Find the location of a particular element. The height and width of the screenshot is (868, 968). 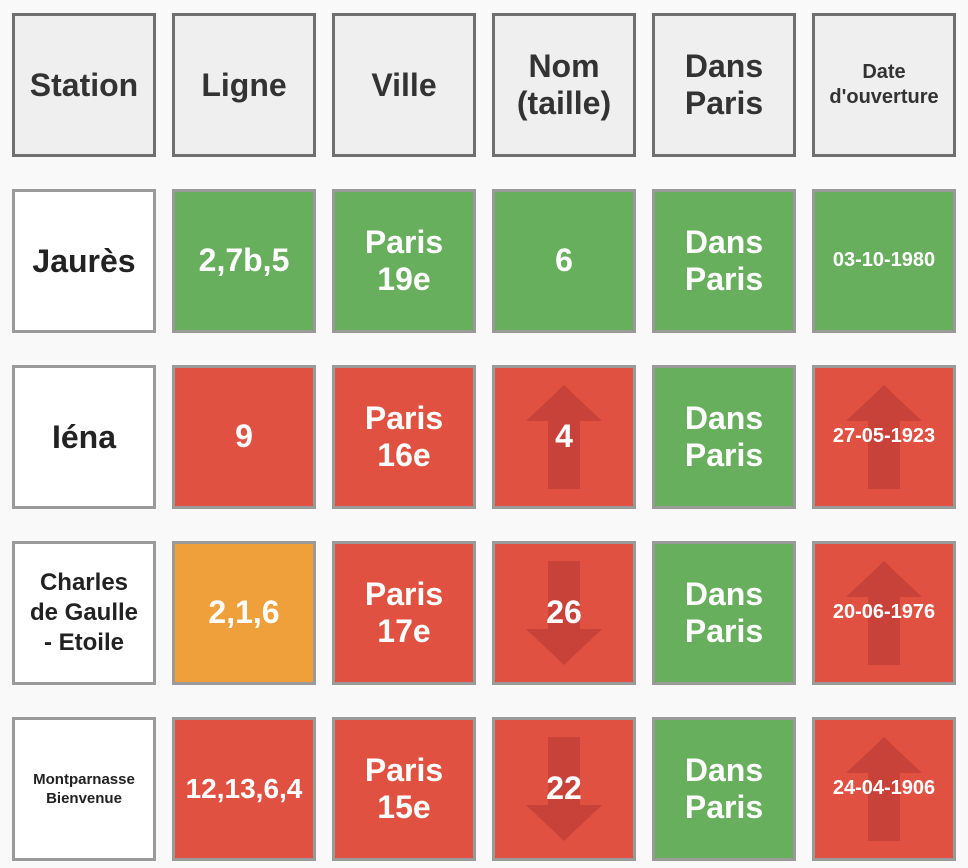

ligne-value: 12,13,6,4 is located at coordinates (244, 788).